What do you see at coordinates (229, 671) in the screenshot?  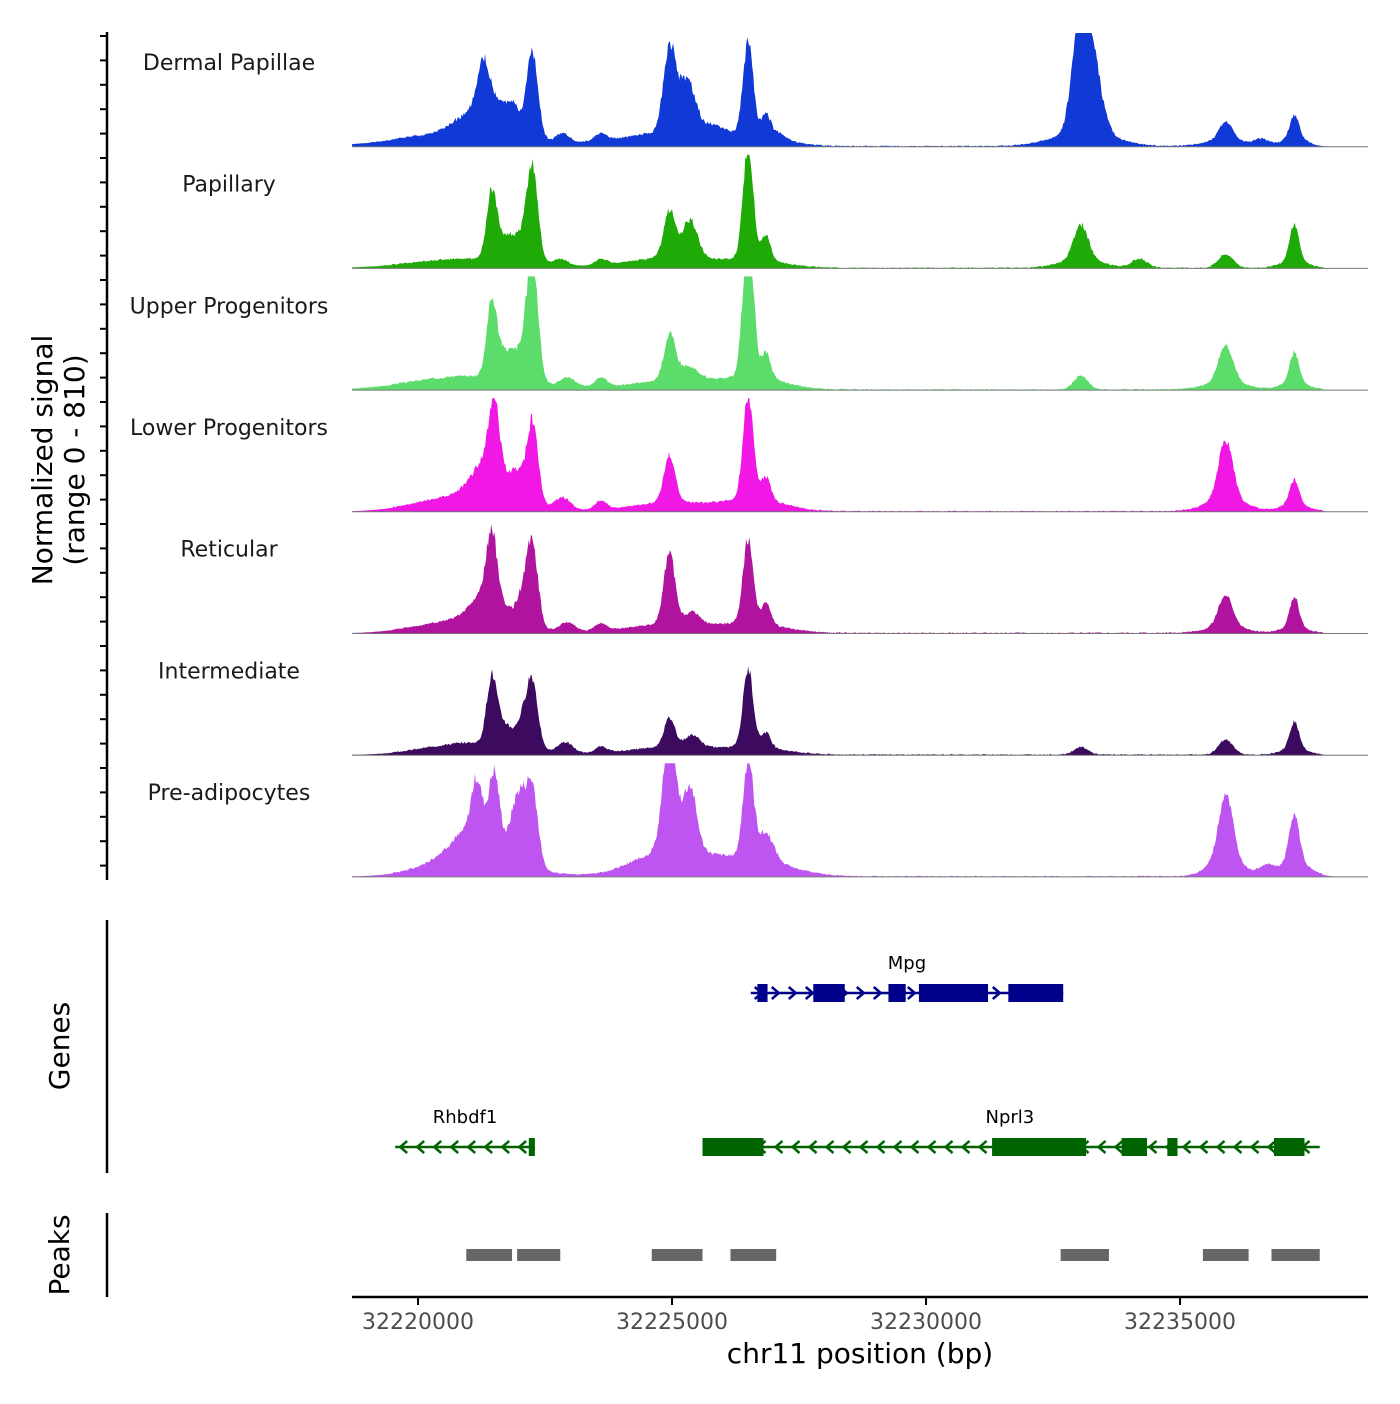 I see `track-label: Intermediate` at bounding box center [229, 671].